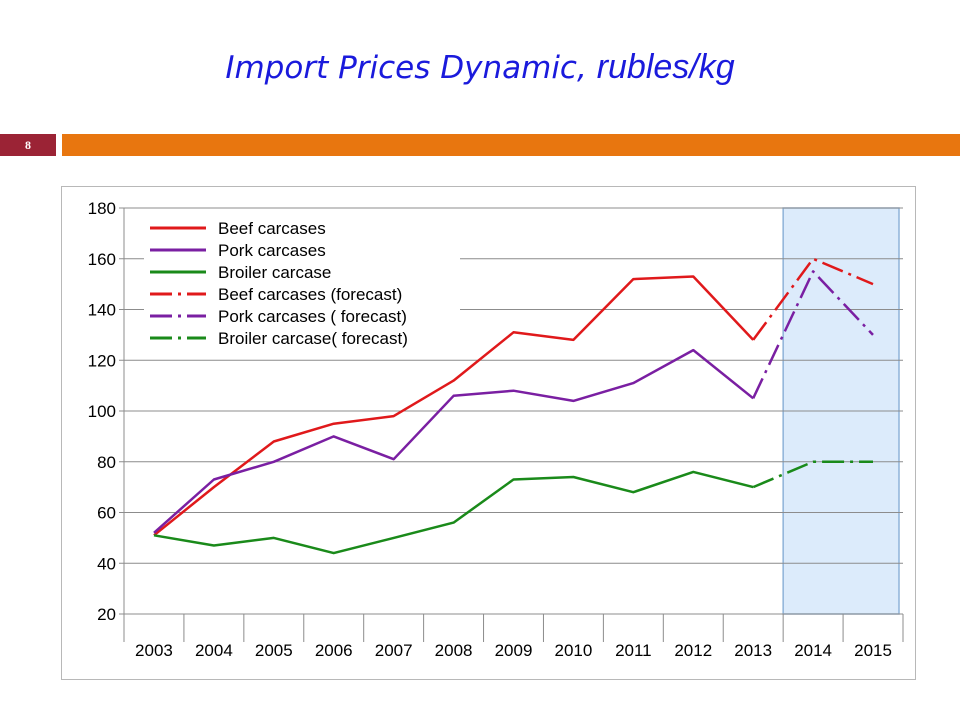 Image resolution: width=960 pixels, height=720 pixels. What do you see at coordinates (102, 208) in the screenshot?
I see `y-tick-label: 180` at bounding box center [102, 208].